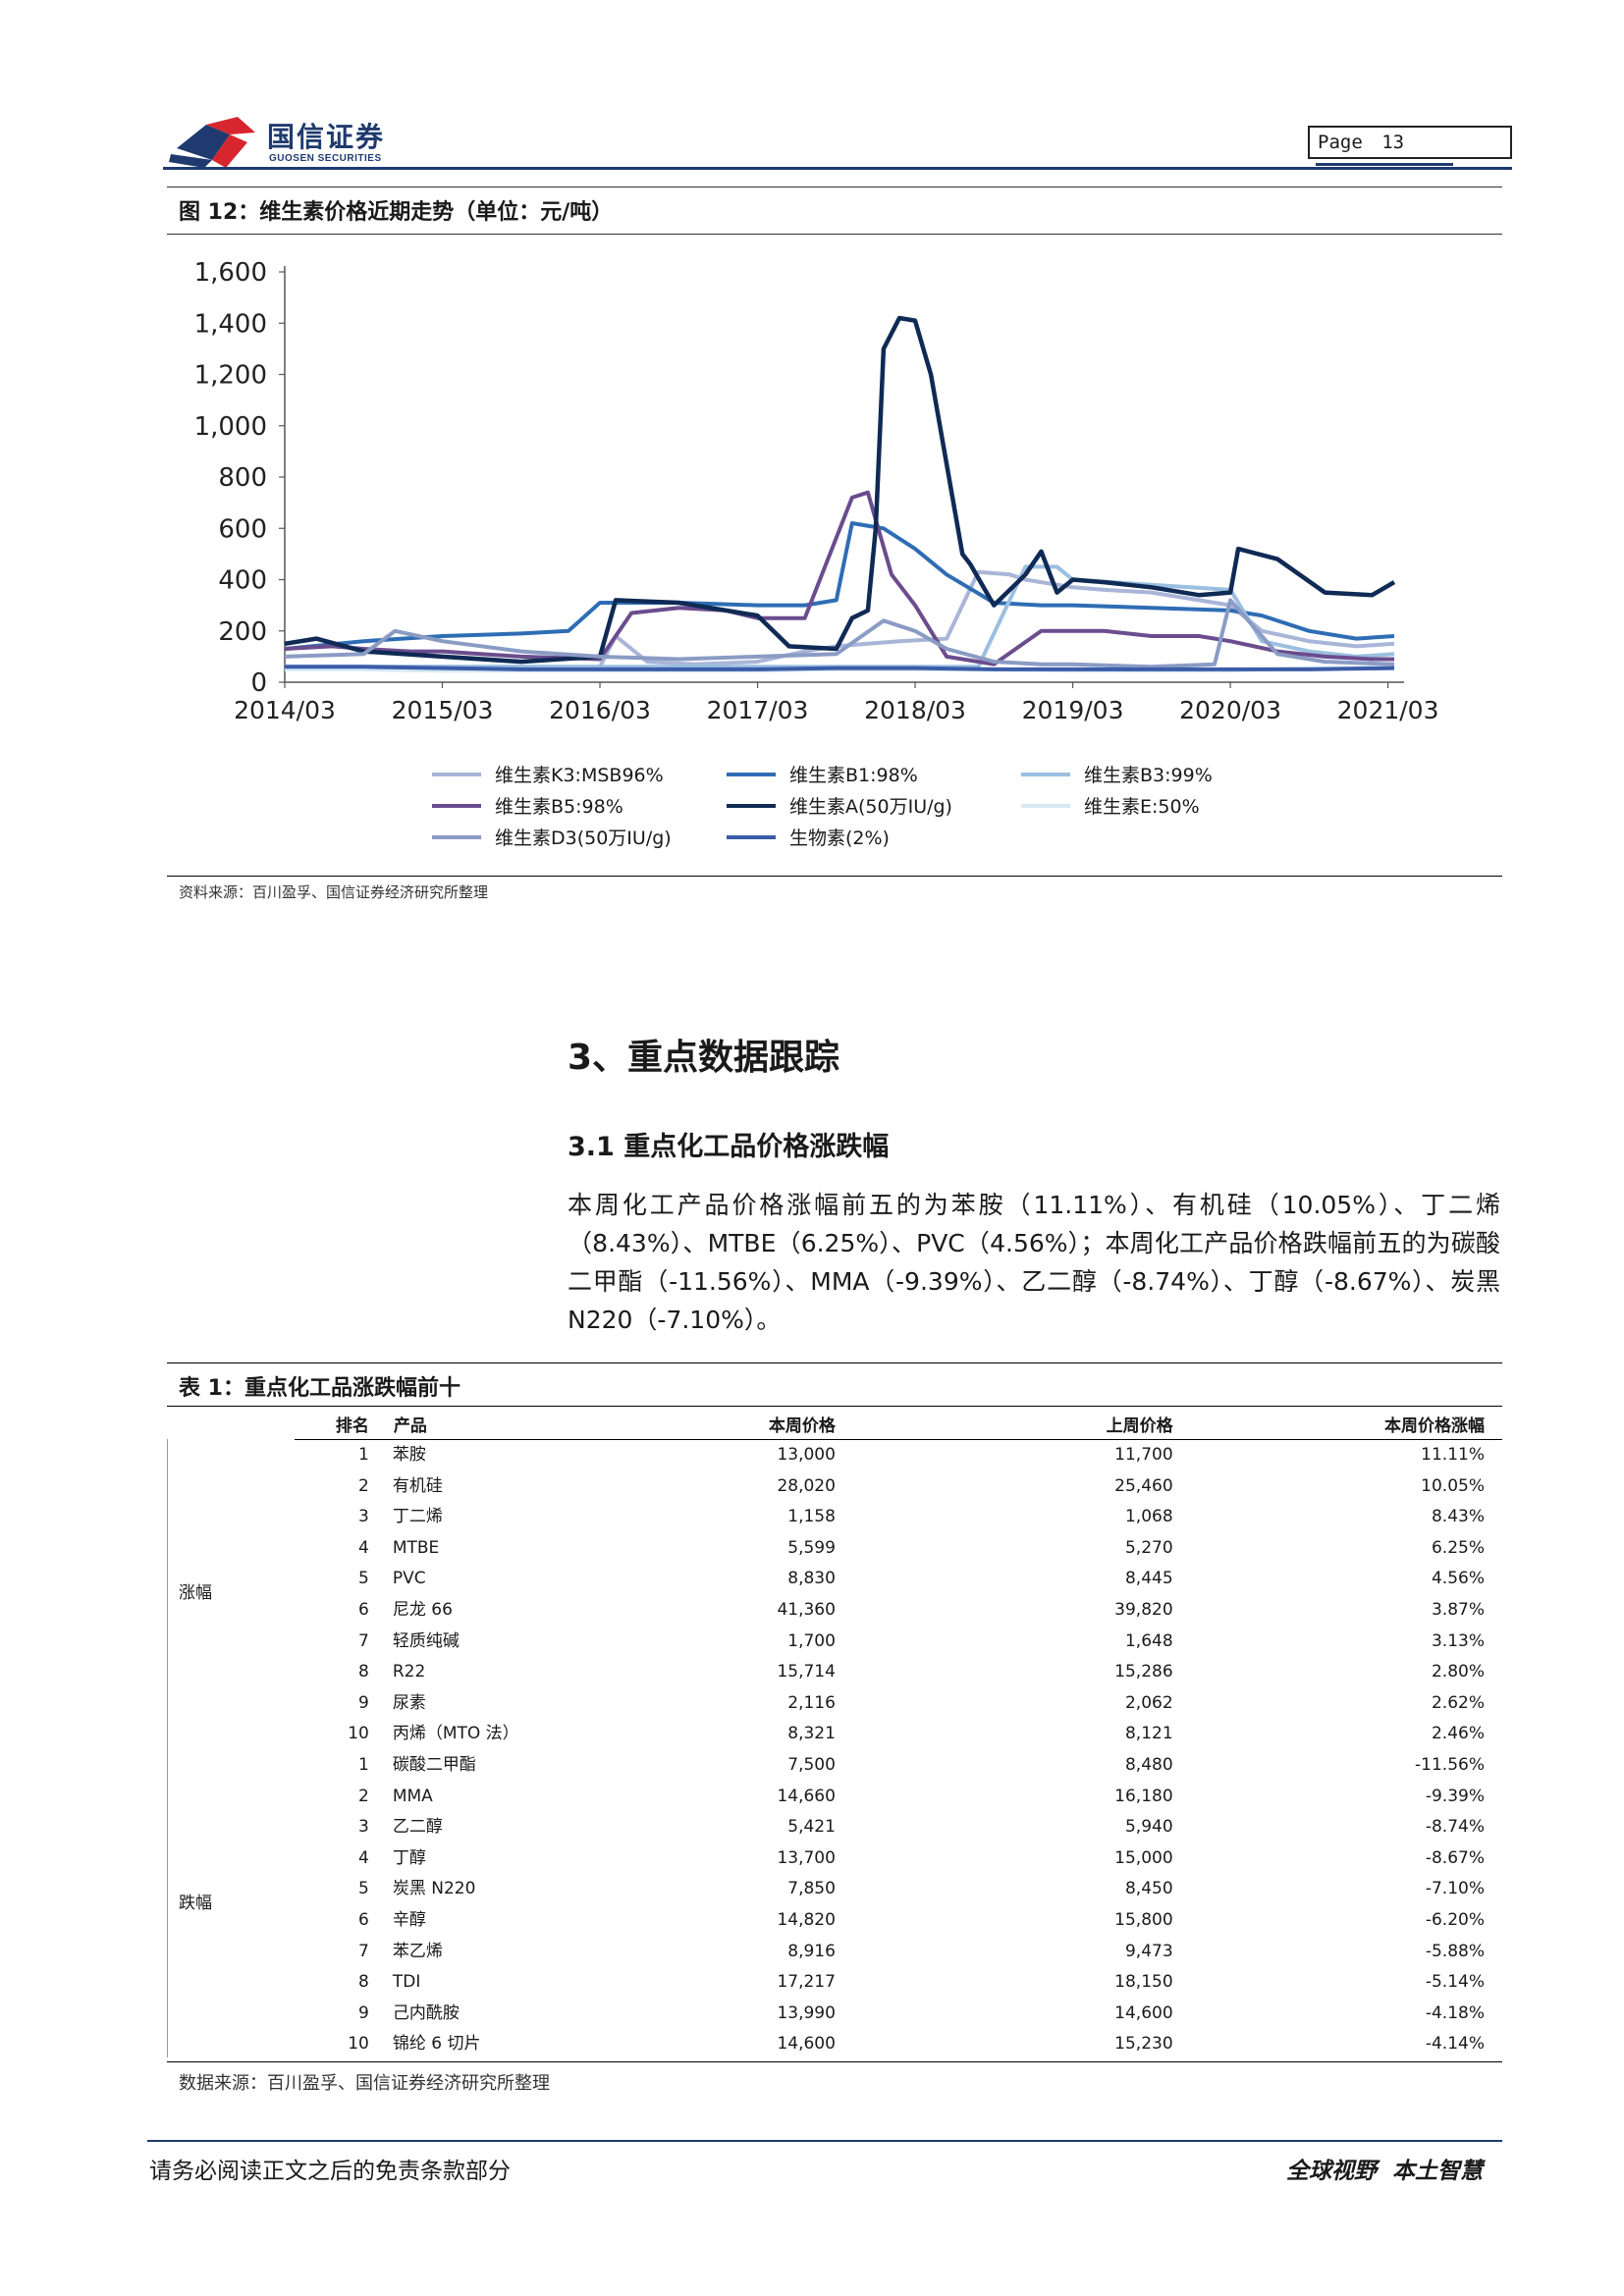  I want to click on table-row: 1 碳酸二甲酯 7,500 8,480 -11.56%, so click(898, 1766).